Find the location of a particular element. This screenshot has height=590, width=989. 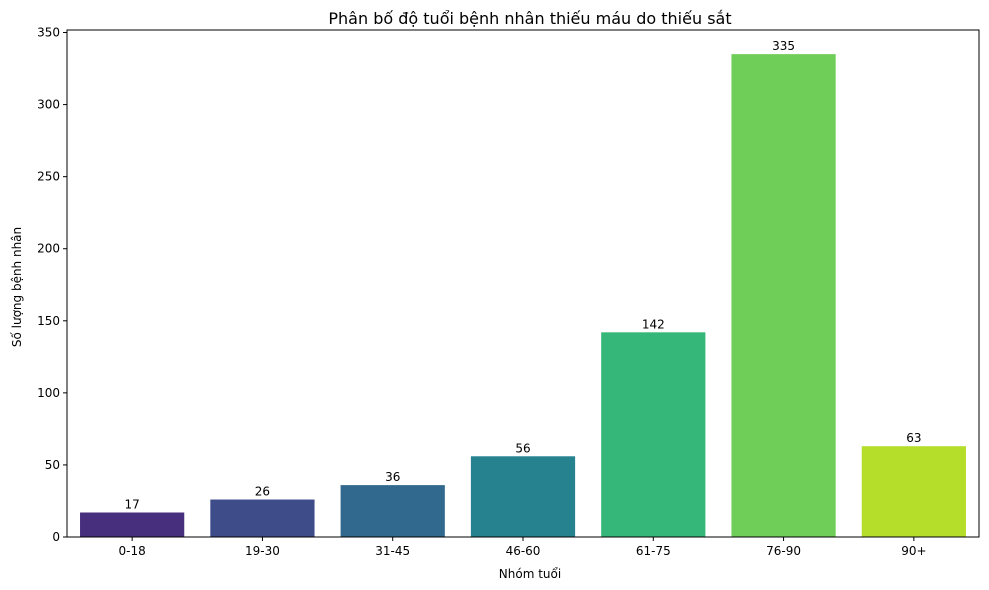

value-label-90+: 63 is located at coordinates (913, 438).